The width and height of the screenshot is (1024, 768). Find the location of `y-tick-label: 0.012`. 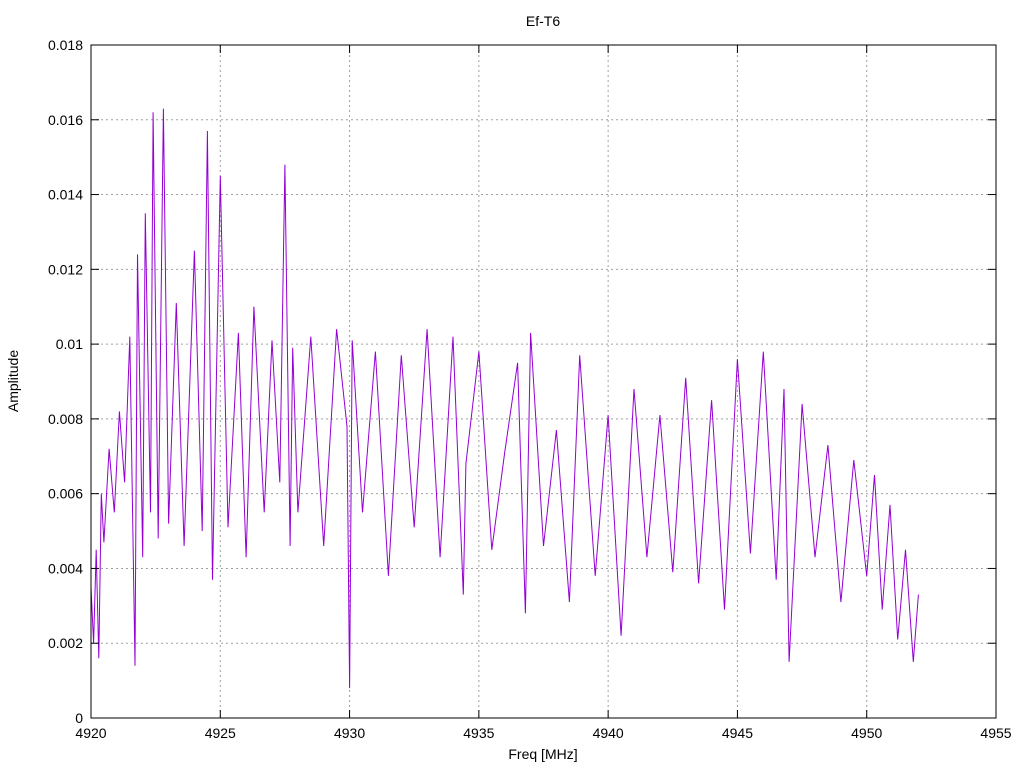

y-tick-label: 0.012 is located at coordinates (65, 269).